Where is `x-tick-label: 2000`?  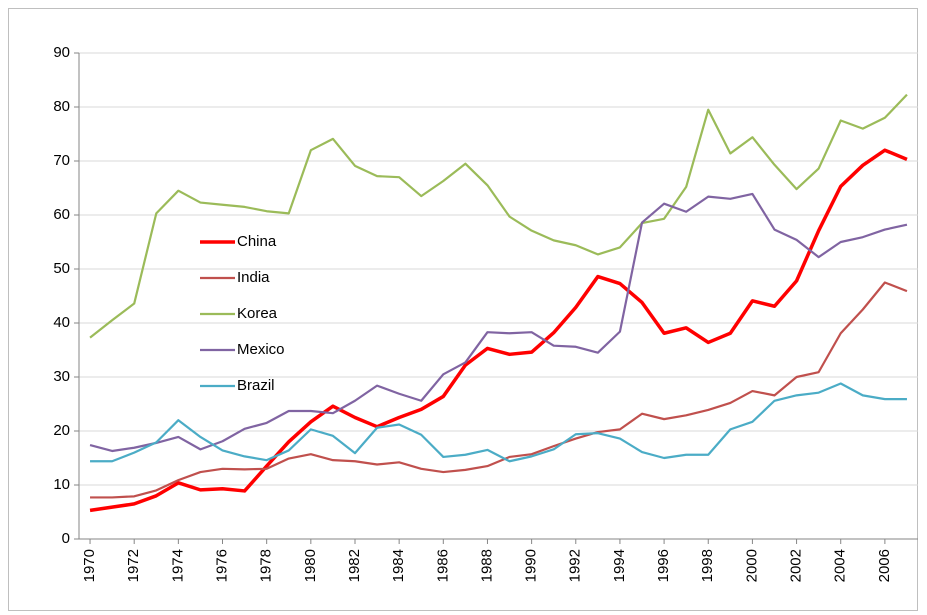 x-tick-label: 2000 is located at coordinates (751, 565).